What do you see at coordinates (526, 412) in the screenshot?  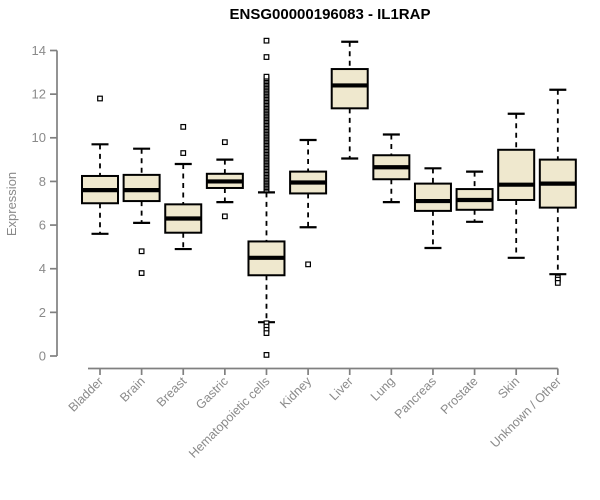 I see `x-tick-label: Unknown / Other` at bounding box center [526, 412].